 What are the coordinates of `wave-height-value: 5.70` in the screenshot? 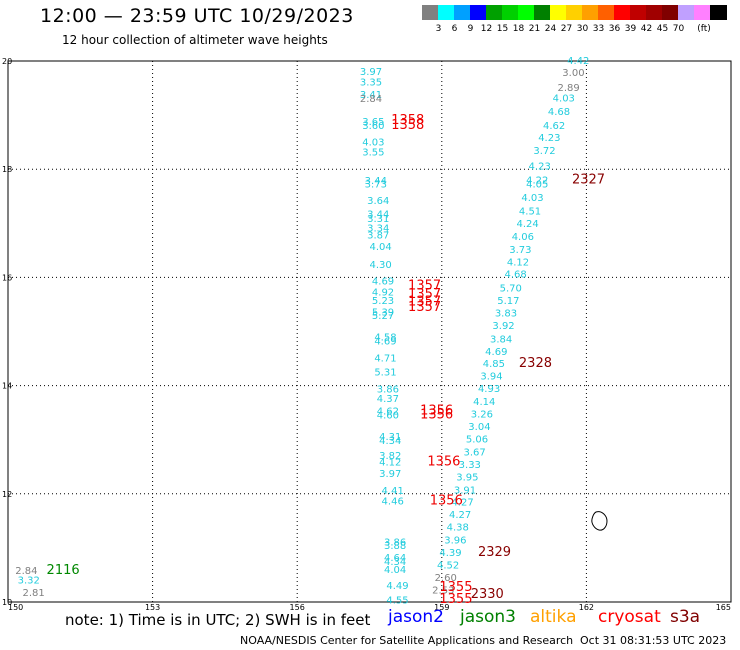 It's located at (511, 288).